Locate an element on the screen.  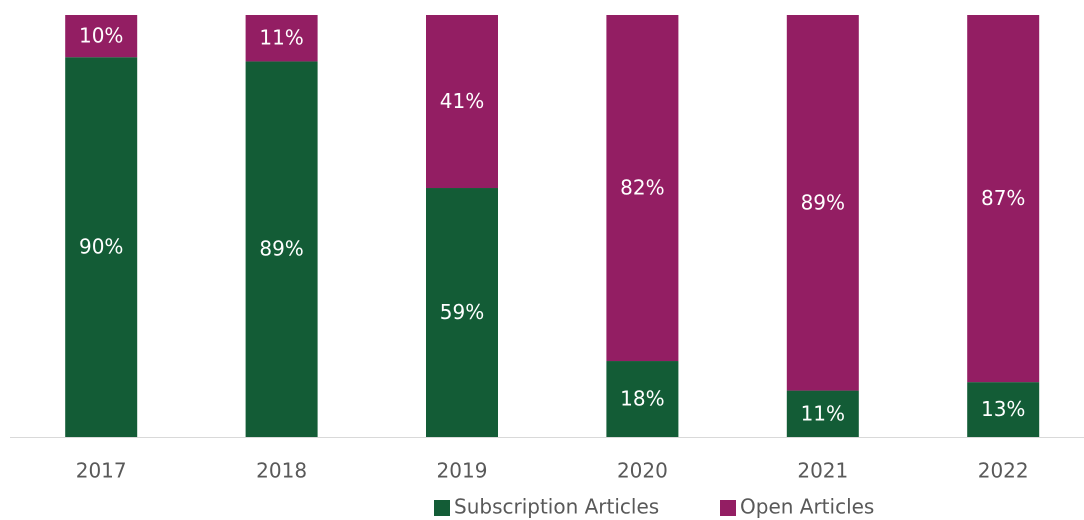
data-label: 87% is located at coordinates (1003, 198).